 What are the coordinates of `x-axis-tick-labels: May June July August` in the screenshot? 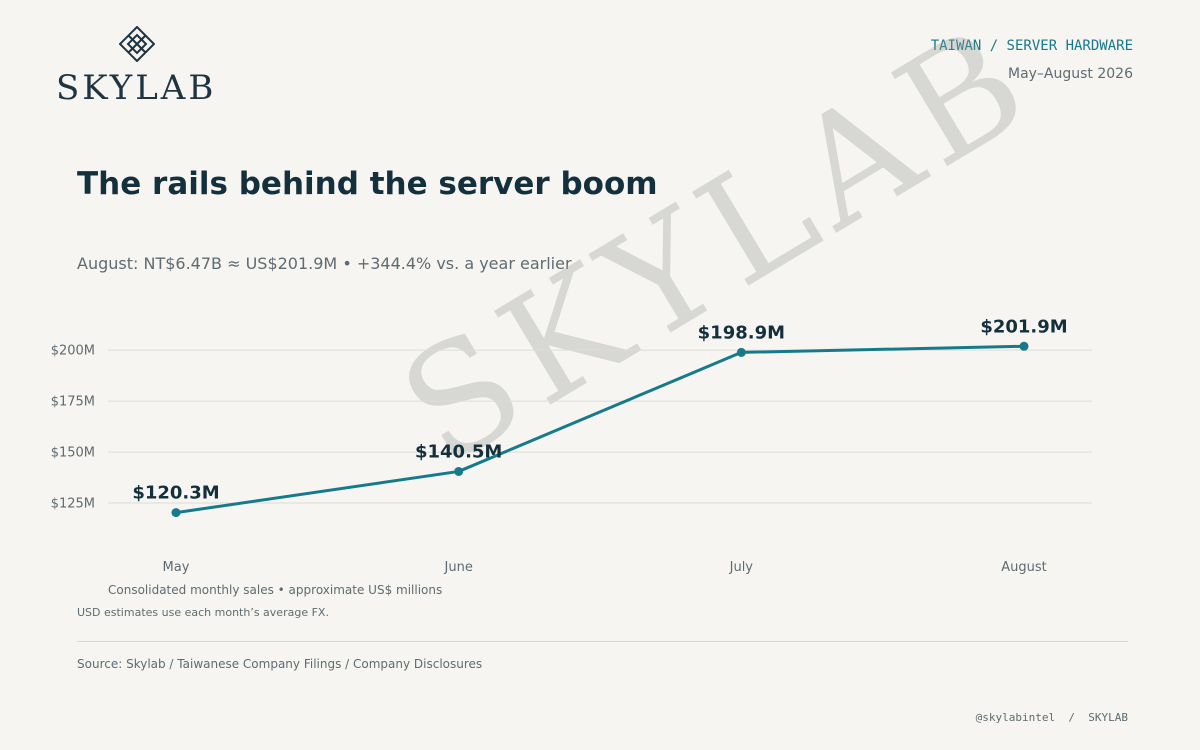 It's located at (605, 567).